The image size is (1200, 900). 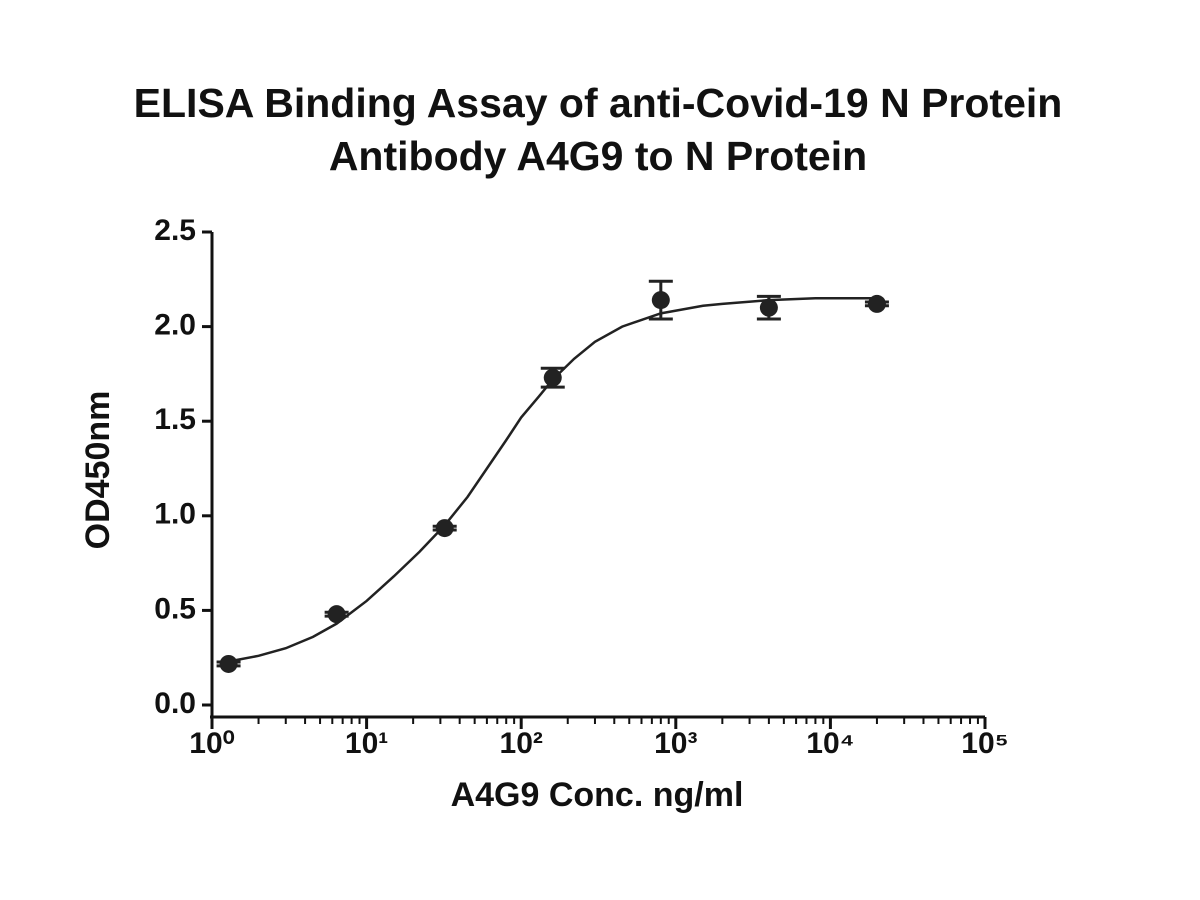 What do you see at coordinates (175, 325) in the screenshot?
I see `y-tick-label: 2.0` at bounding box center [175, 325].